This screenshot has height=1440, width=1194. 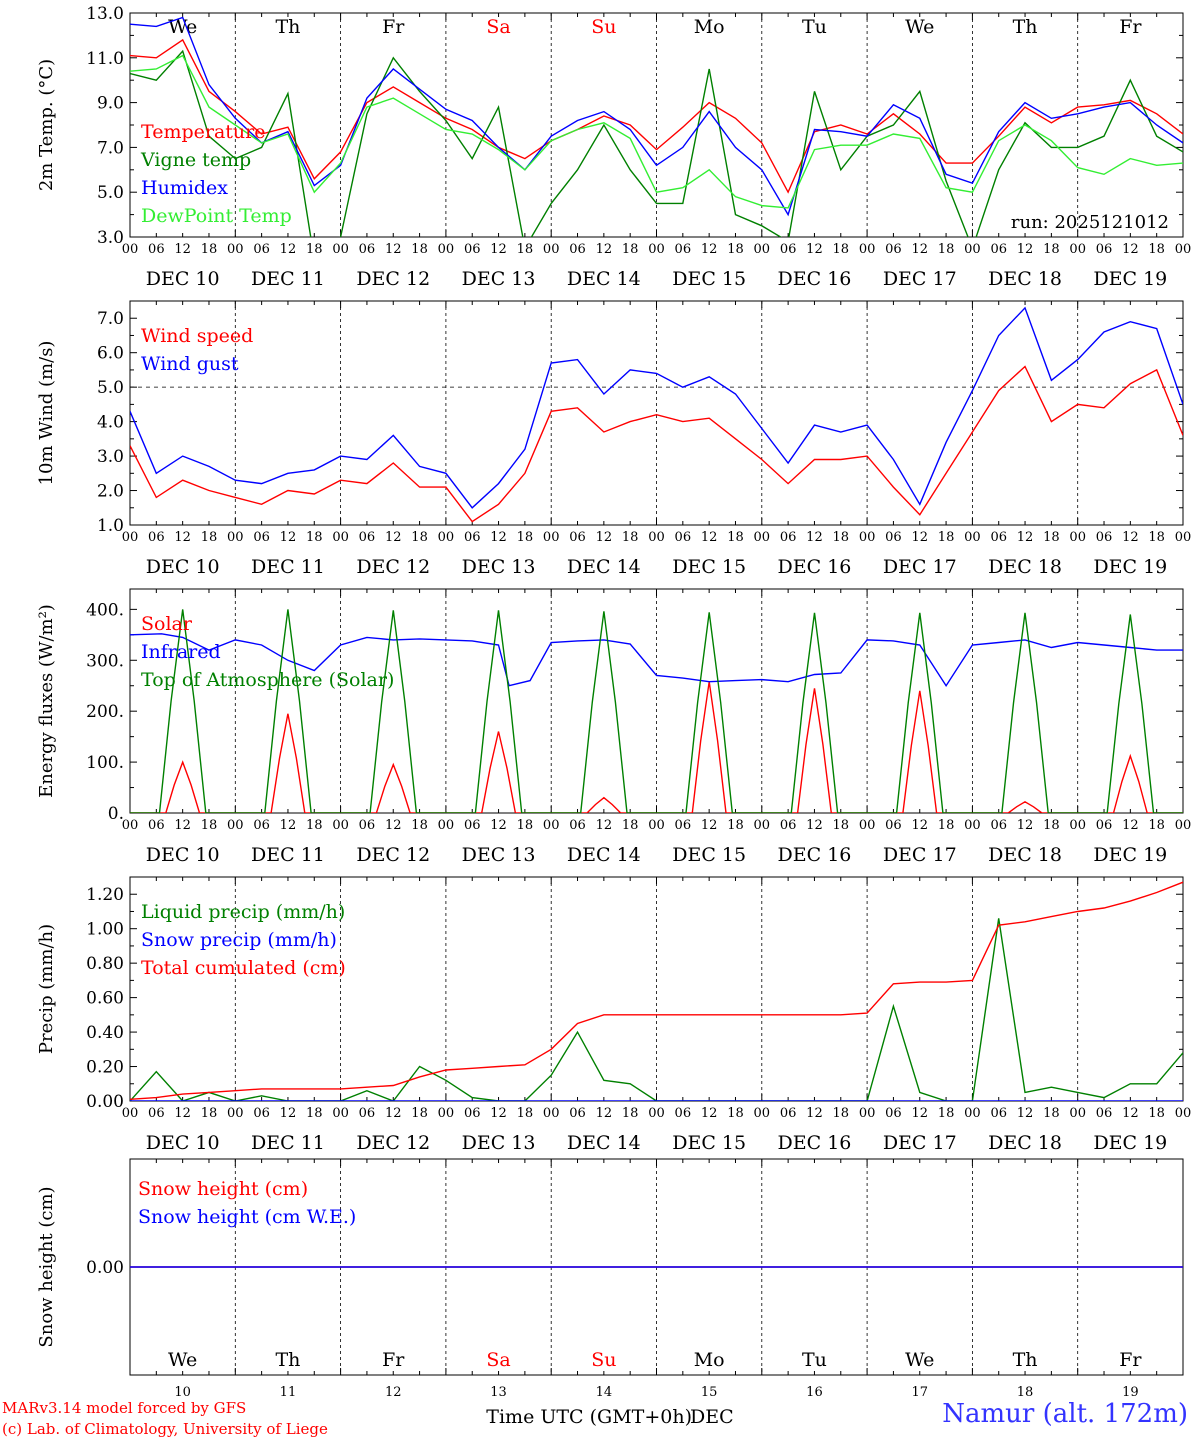 I want to click on series-line-total-cumulated-cm, so click(x=656, y=990).